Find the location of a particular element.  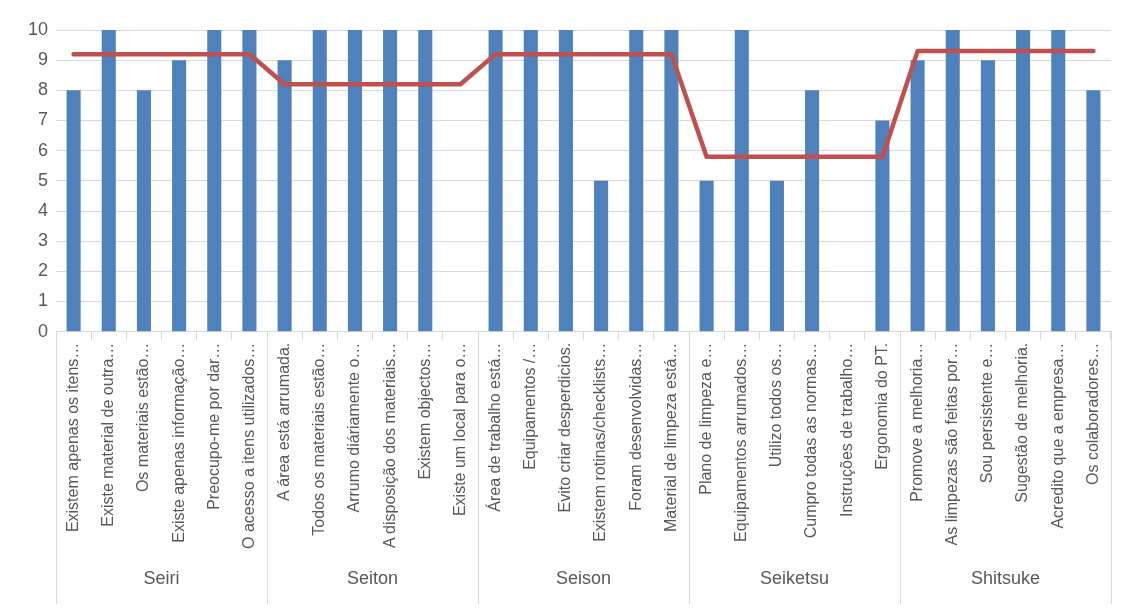

x-tick-label: A área está arrumada. is located at coordinates (284, 421).